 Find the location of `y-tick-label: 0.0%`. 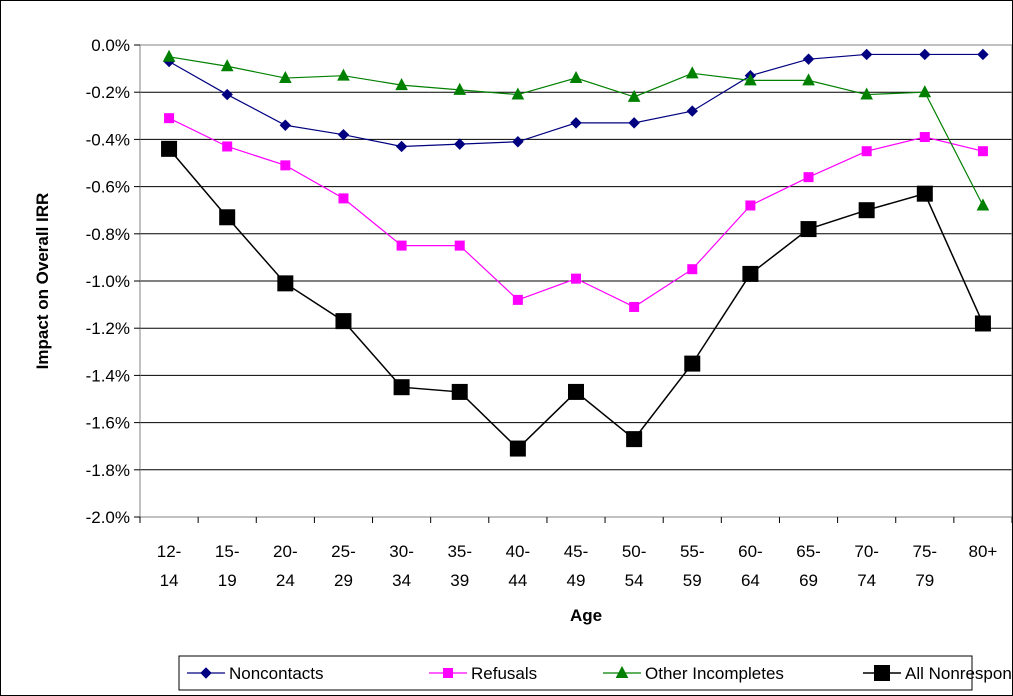

y-tick-label: 0.0% is located at coordinates (110, 45).